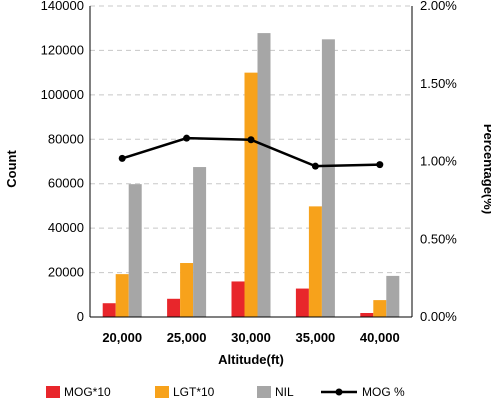 This screenshot has width=491, height=407. I want to click on y-tick-label: 40000, so click(66, 227).